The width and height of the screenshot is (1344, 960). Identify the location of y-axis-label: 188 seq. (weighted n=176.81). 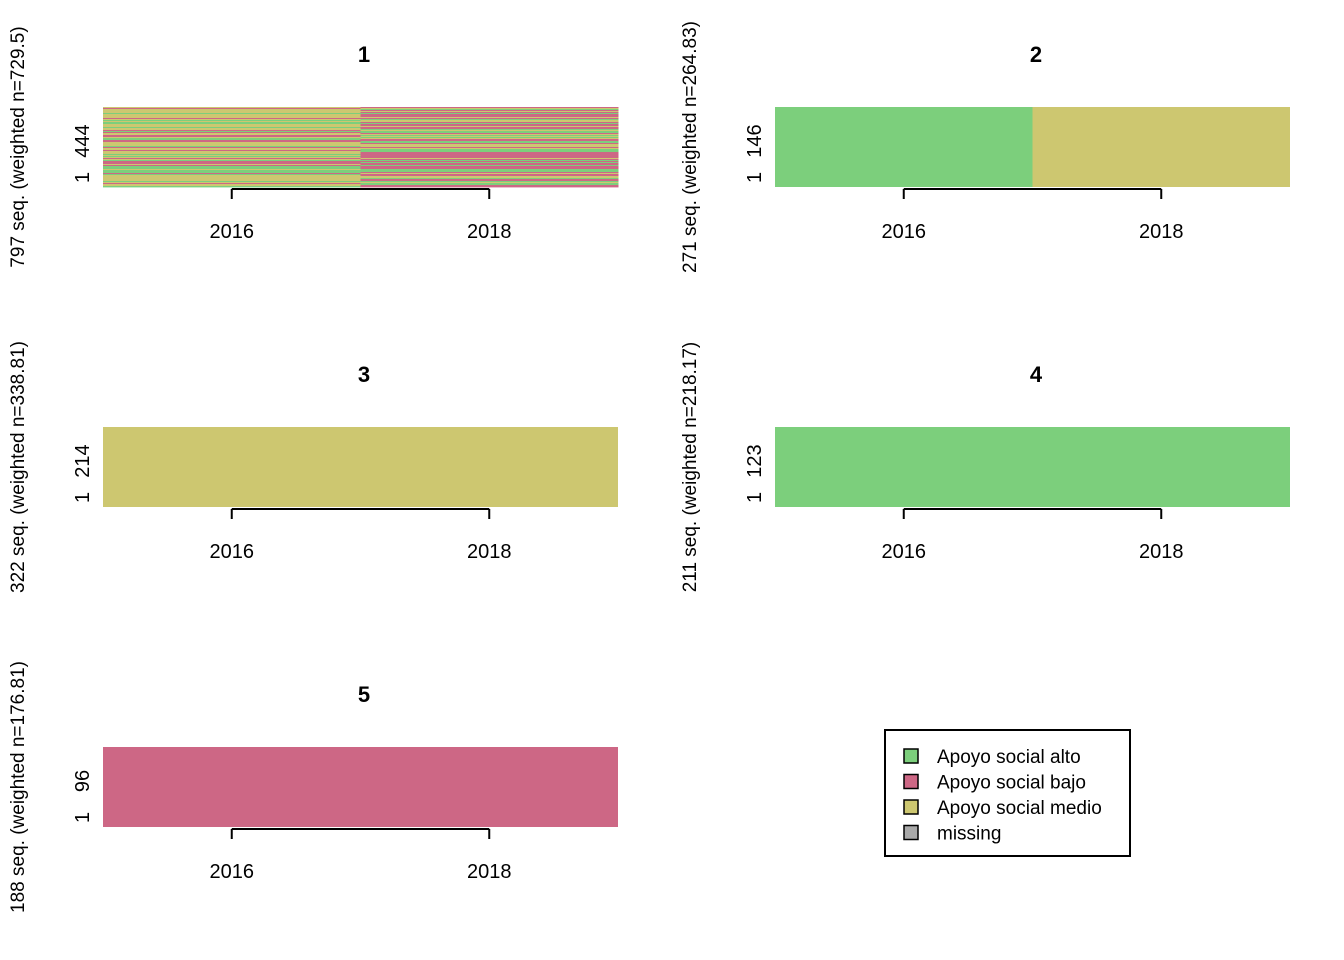
(18, 787).